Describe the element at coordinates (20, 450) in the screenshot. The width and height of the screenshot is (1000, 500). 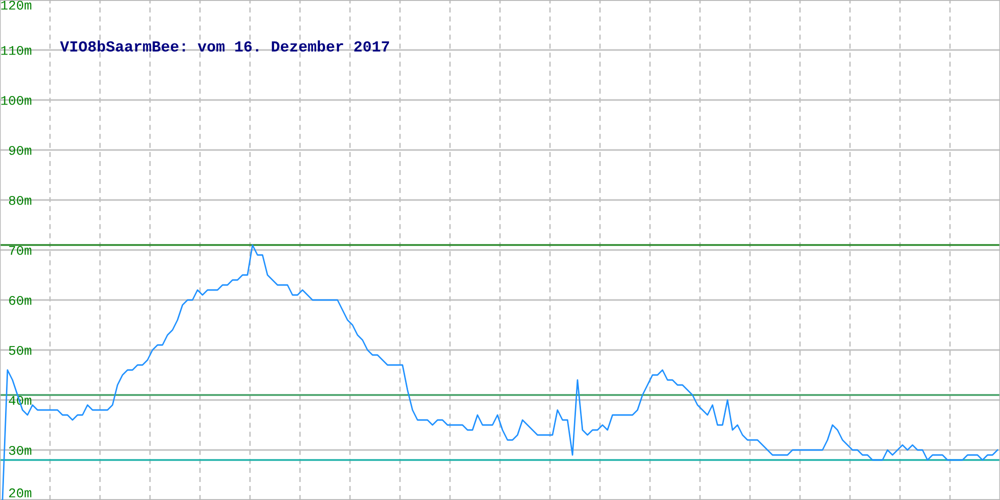
I see `y-tick-label: 30m` at that location.